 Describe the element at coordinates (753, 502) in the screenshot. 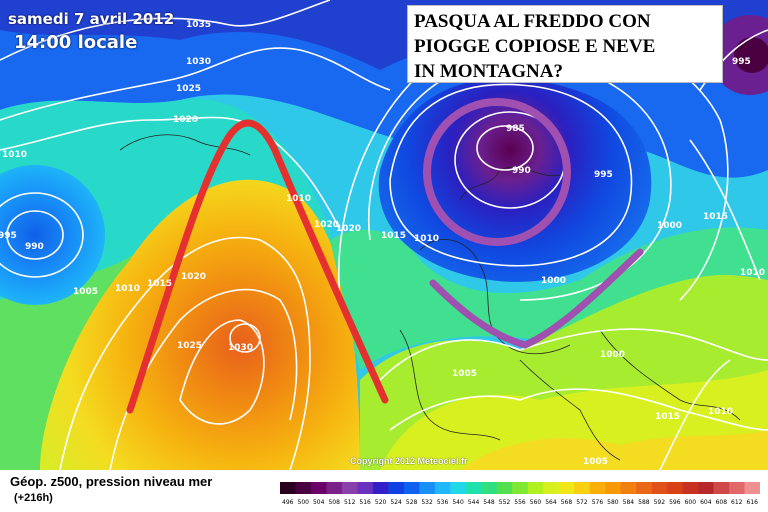

I see `legend-tick-label: 616` at that location.